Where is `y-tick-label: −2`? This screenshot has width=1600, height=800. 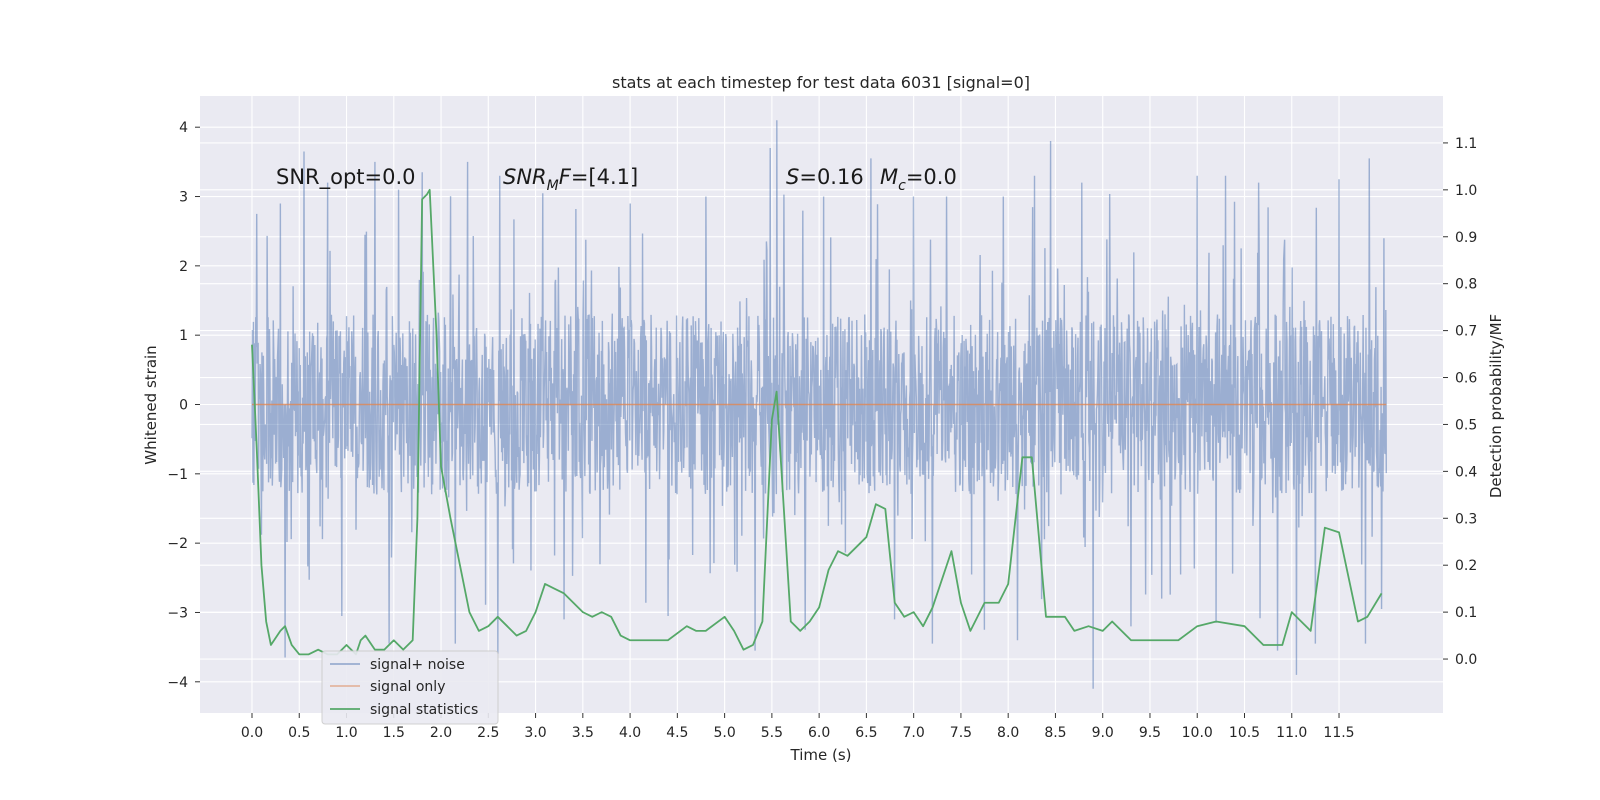 y-tick-label: −2 is located at coordinates (177, 544).